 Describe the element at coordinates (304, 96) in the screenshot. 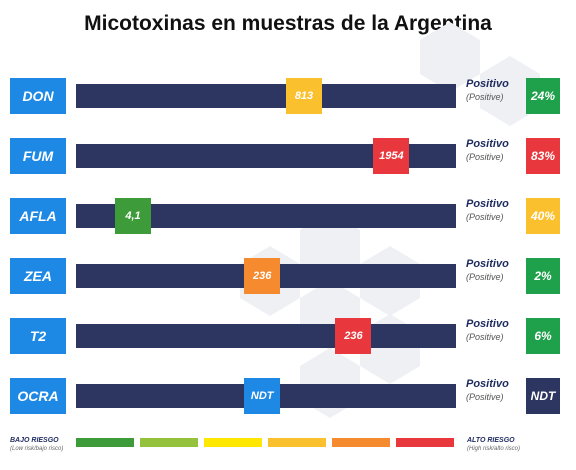

I see `value-marker: 813` at that location.